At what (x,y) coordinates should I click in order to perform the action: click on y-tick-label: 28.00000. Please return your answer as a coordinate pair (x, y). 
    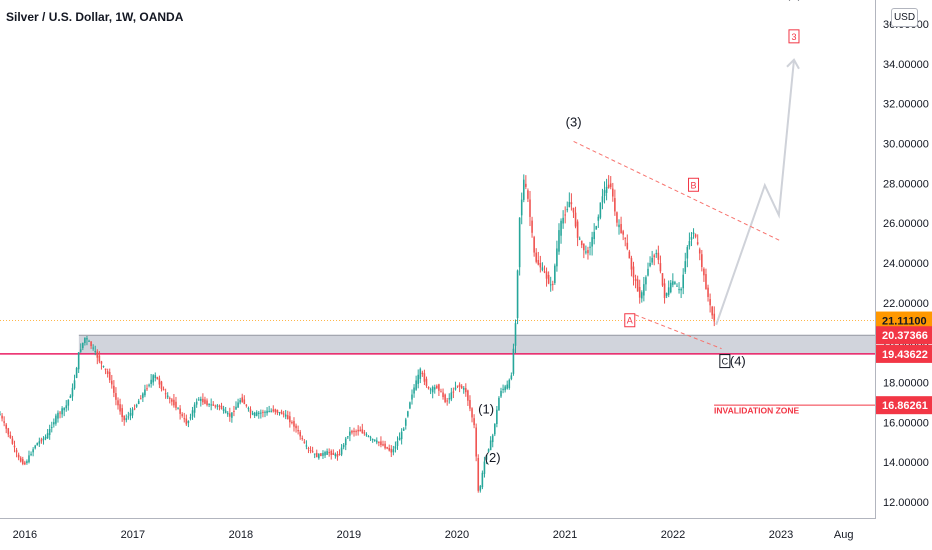
    Looking at the image, I should click on (906, 184).